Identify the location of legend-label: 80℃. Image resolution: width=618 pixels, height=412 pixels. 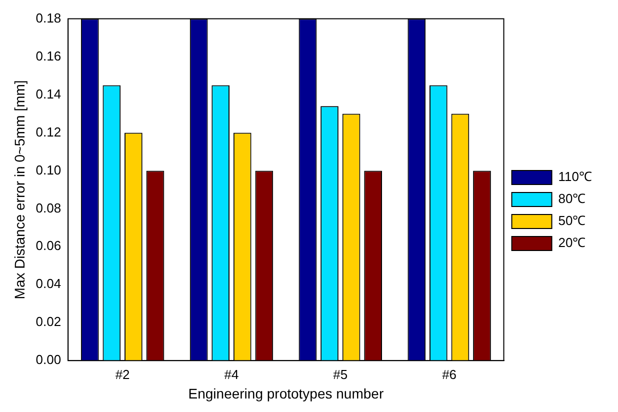
(572, 198).